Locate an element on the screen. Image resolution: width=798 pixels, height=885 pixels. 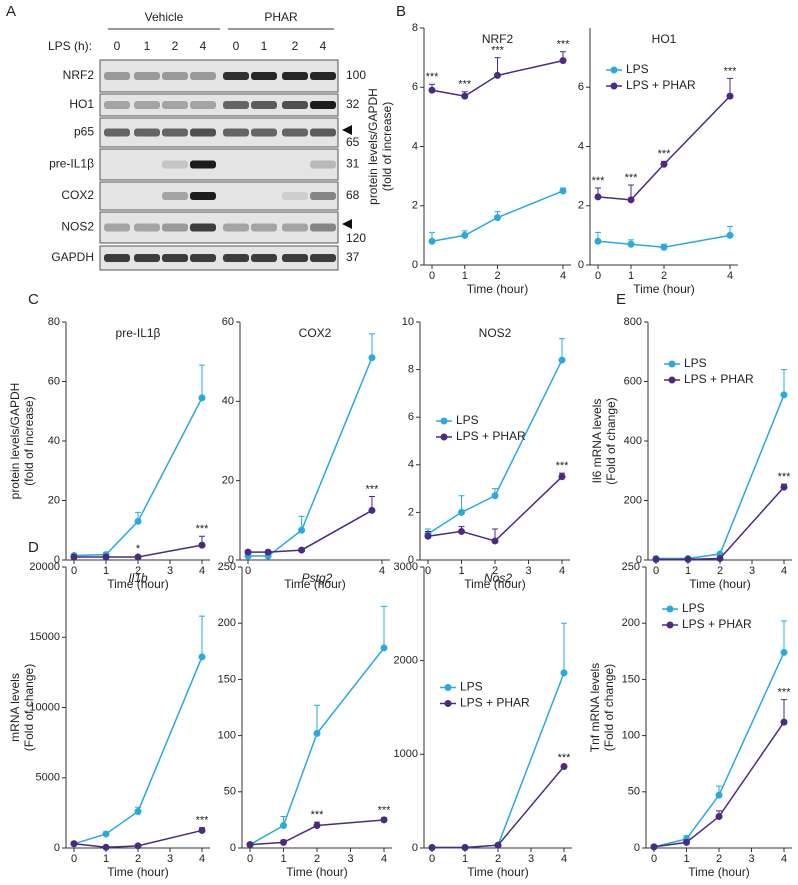
y-axis-label: (Fold of change) is located at coordinates (611, 440).